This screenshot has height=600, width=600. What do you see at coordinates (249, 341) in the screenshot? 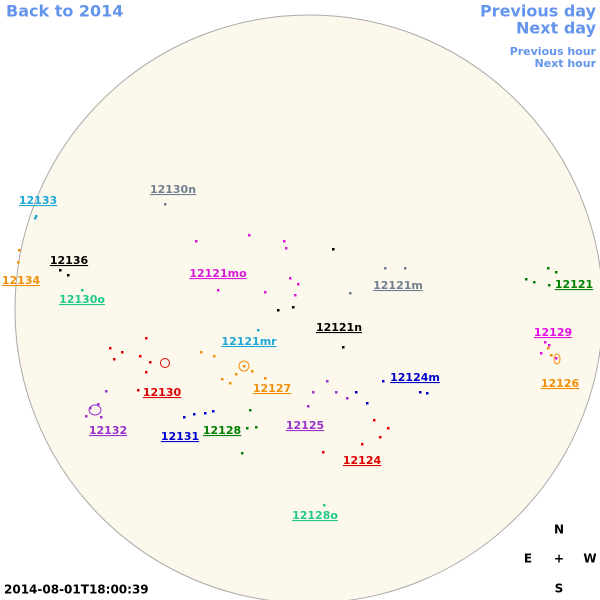
I see `region-label: 12121mr` at bounding box center [249, 341].